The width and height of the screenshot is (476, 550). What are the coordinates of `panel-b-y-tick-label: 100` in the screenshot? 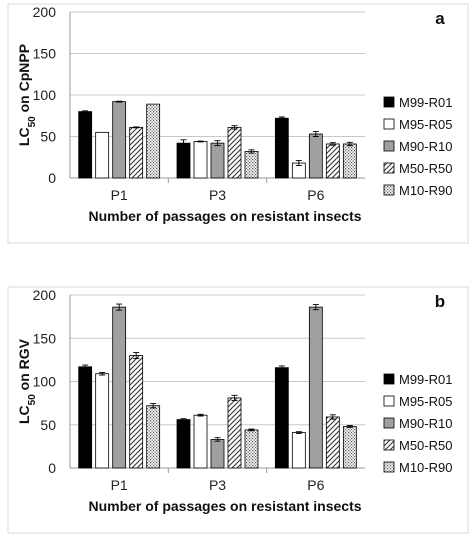 It's located at (45, 382).